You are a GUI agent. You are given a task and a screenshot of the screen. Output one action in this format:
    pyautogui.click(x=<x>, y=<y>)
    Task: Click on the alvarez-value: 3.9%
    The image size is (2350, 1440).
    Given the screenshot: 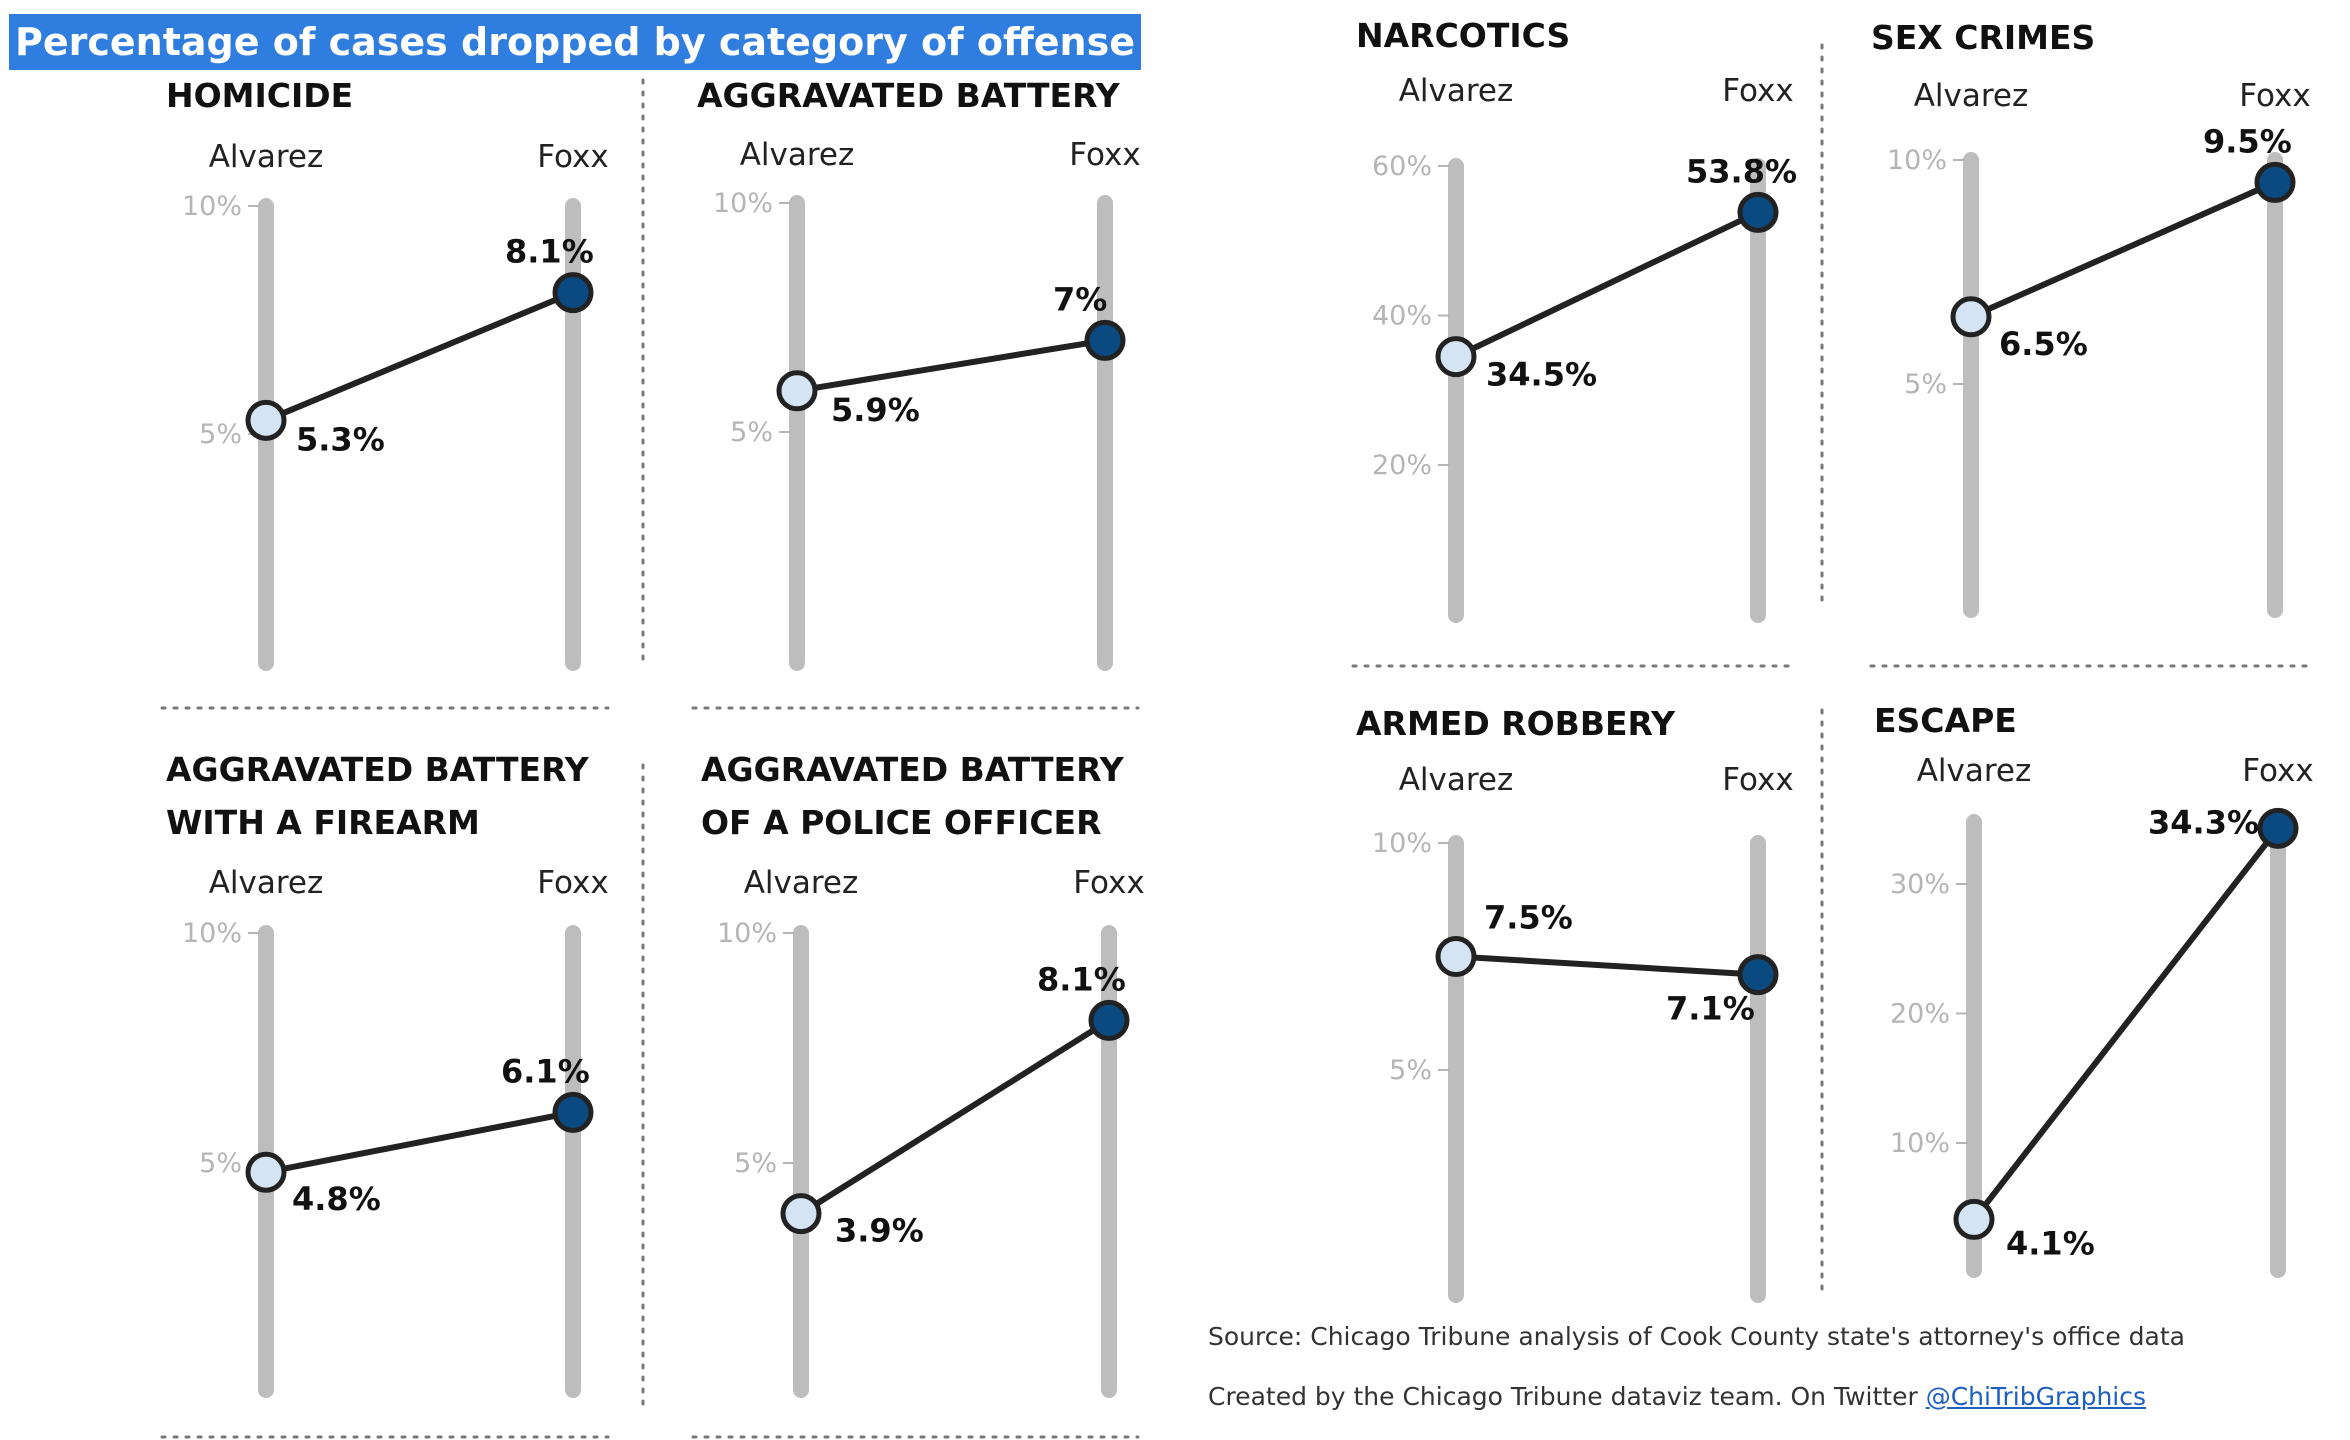 What is the action you would take?
    pyautogui.click(x=879, y=1231)
    